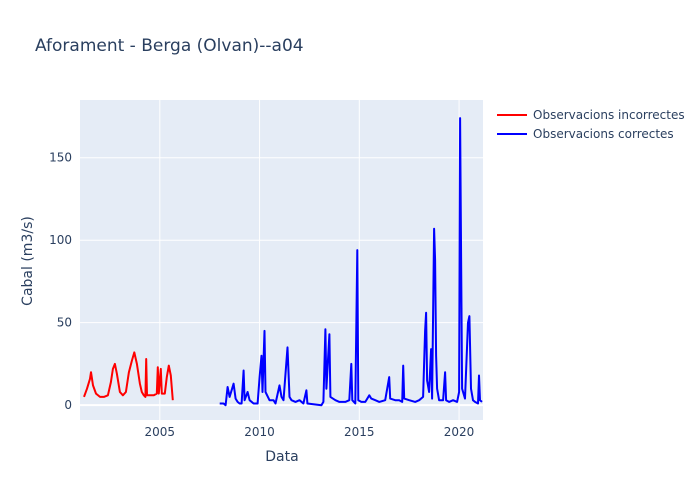 Image resolution: width=700 pixels, height=500 pixels. What do you see at coordinates (68, 405) in the screenshot?
I see `y-tick-label: 0` at bounding box center [68, 405].